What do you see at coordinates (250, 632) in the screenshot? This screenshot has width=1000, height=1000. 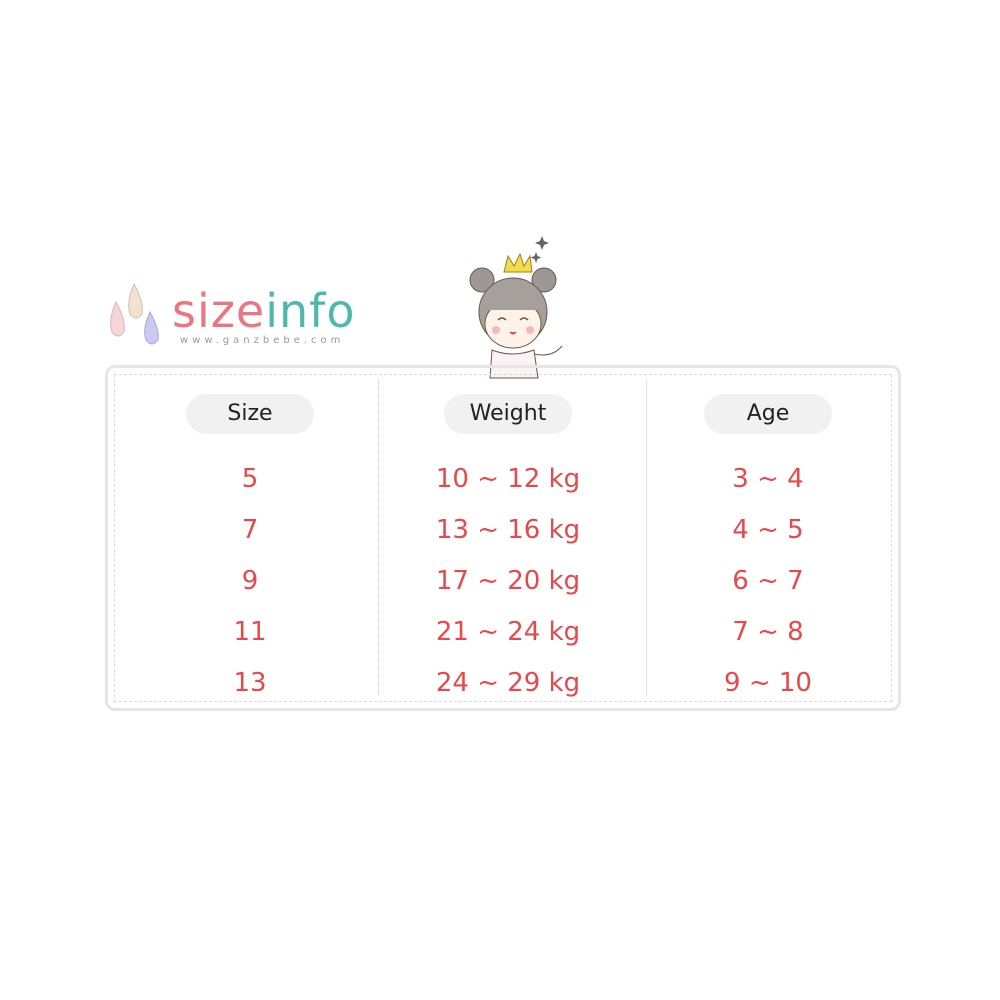 I see `size-cell: 11` at bounding box center [250, 632].